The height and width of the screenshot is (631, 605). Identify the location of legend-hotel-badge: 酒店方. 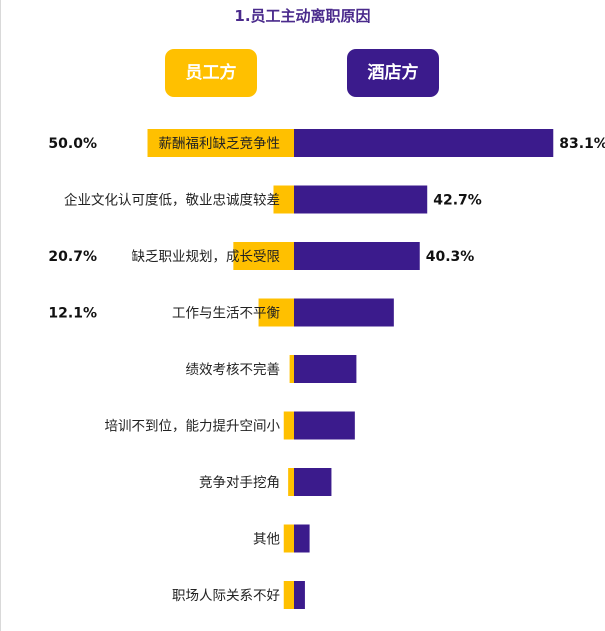
(393, 73).